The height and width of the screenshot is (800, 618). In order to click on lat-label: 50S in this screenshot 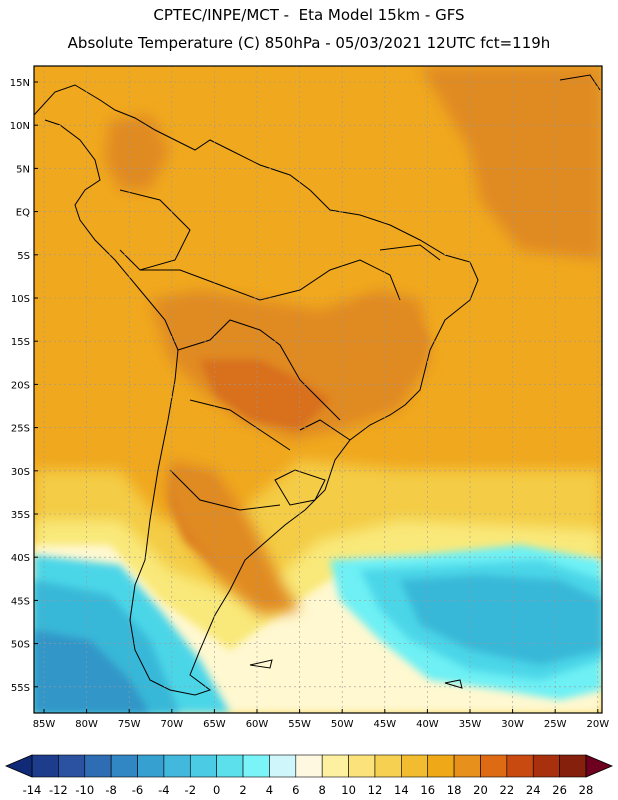, I will do `click(20, 645)`.